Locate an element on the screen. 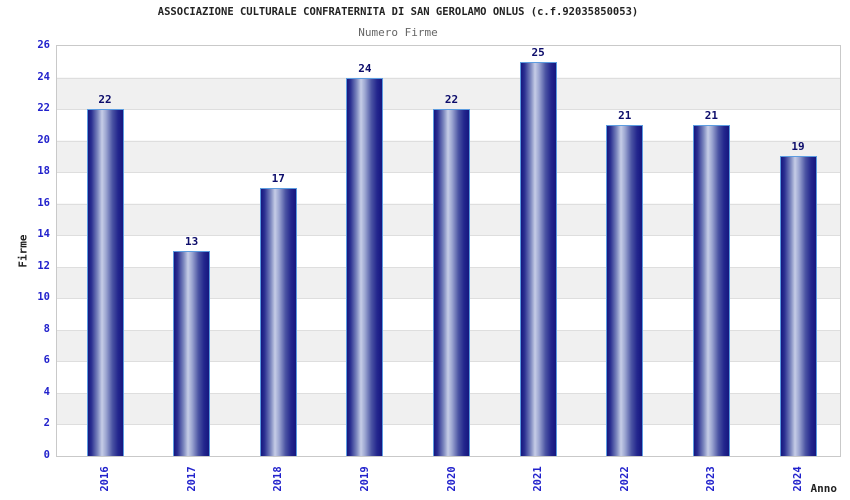  bar-value-label: 13 is located at coordinates (192, 241).